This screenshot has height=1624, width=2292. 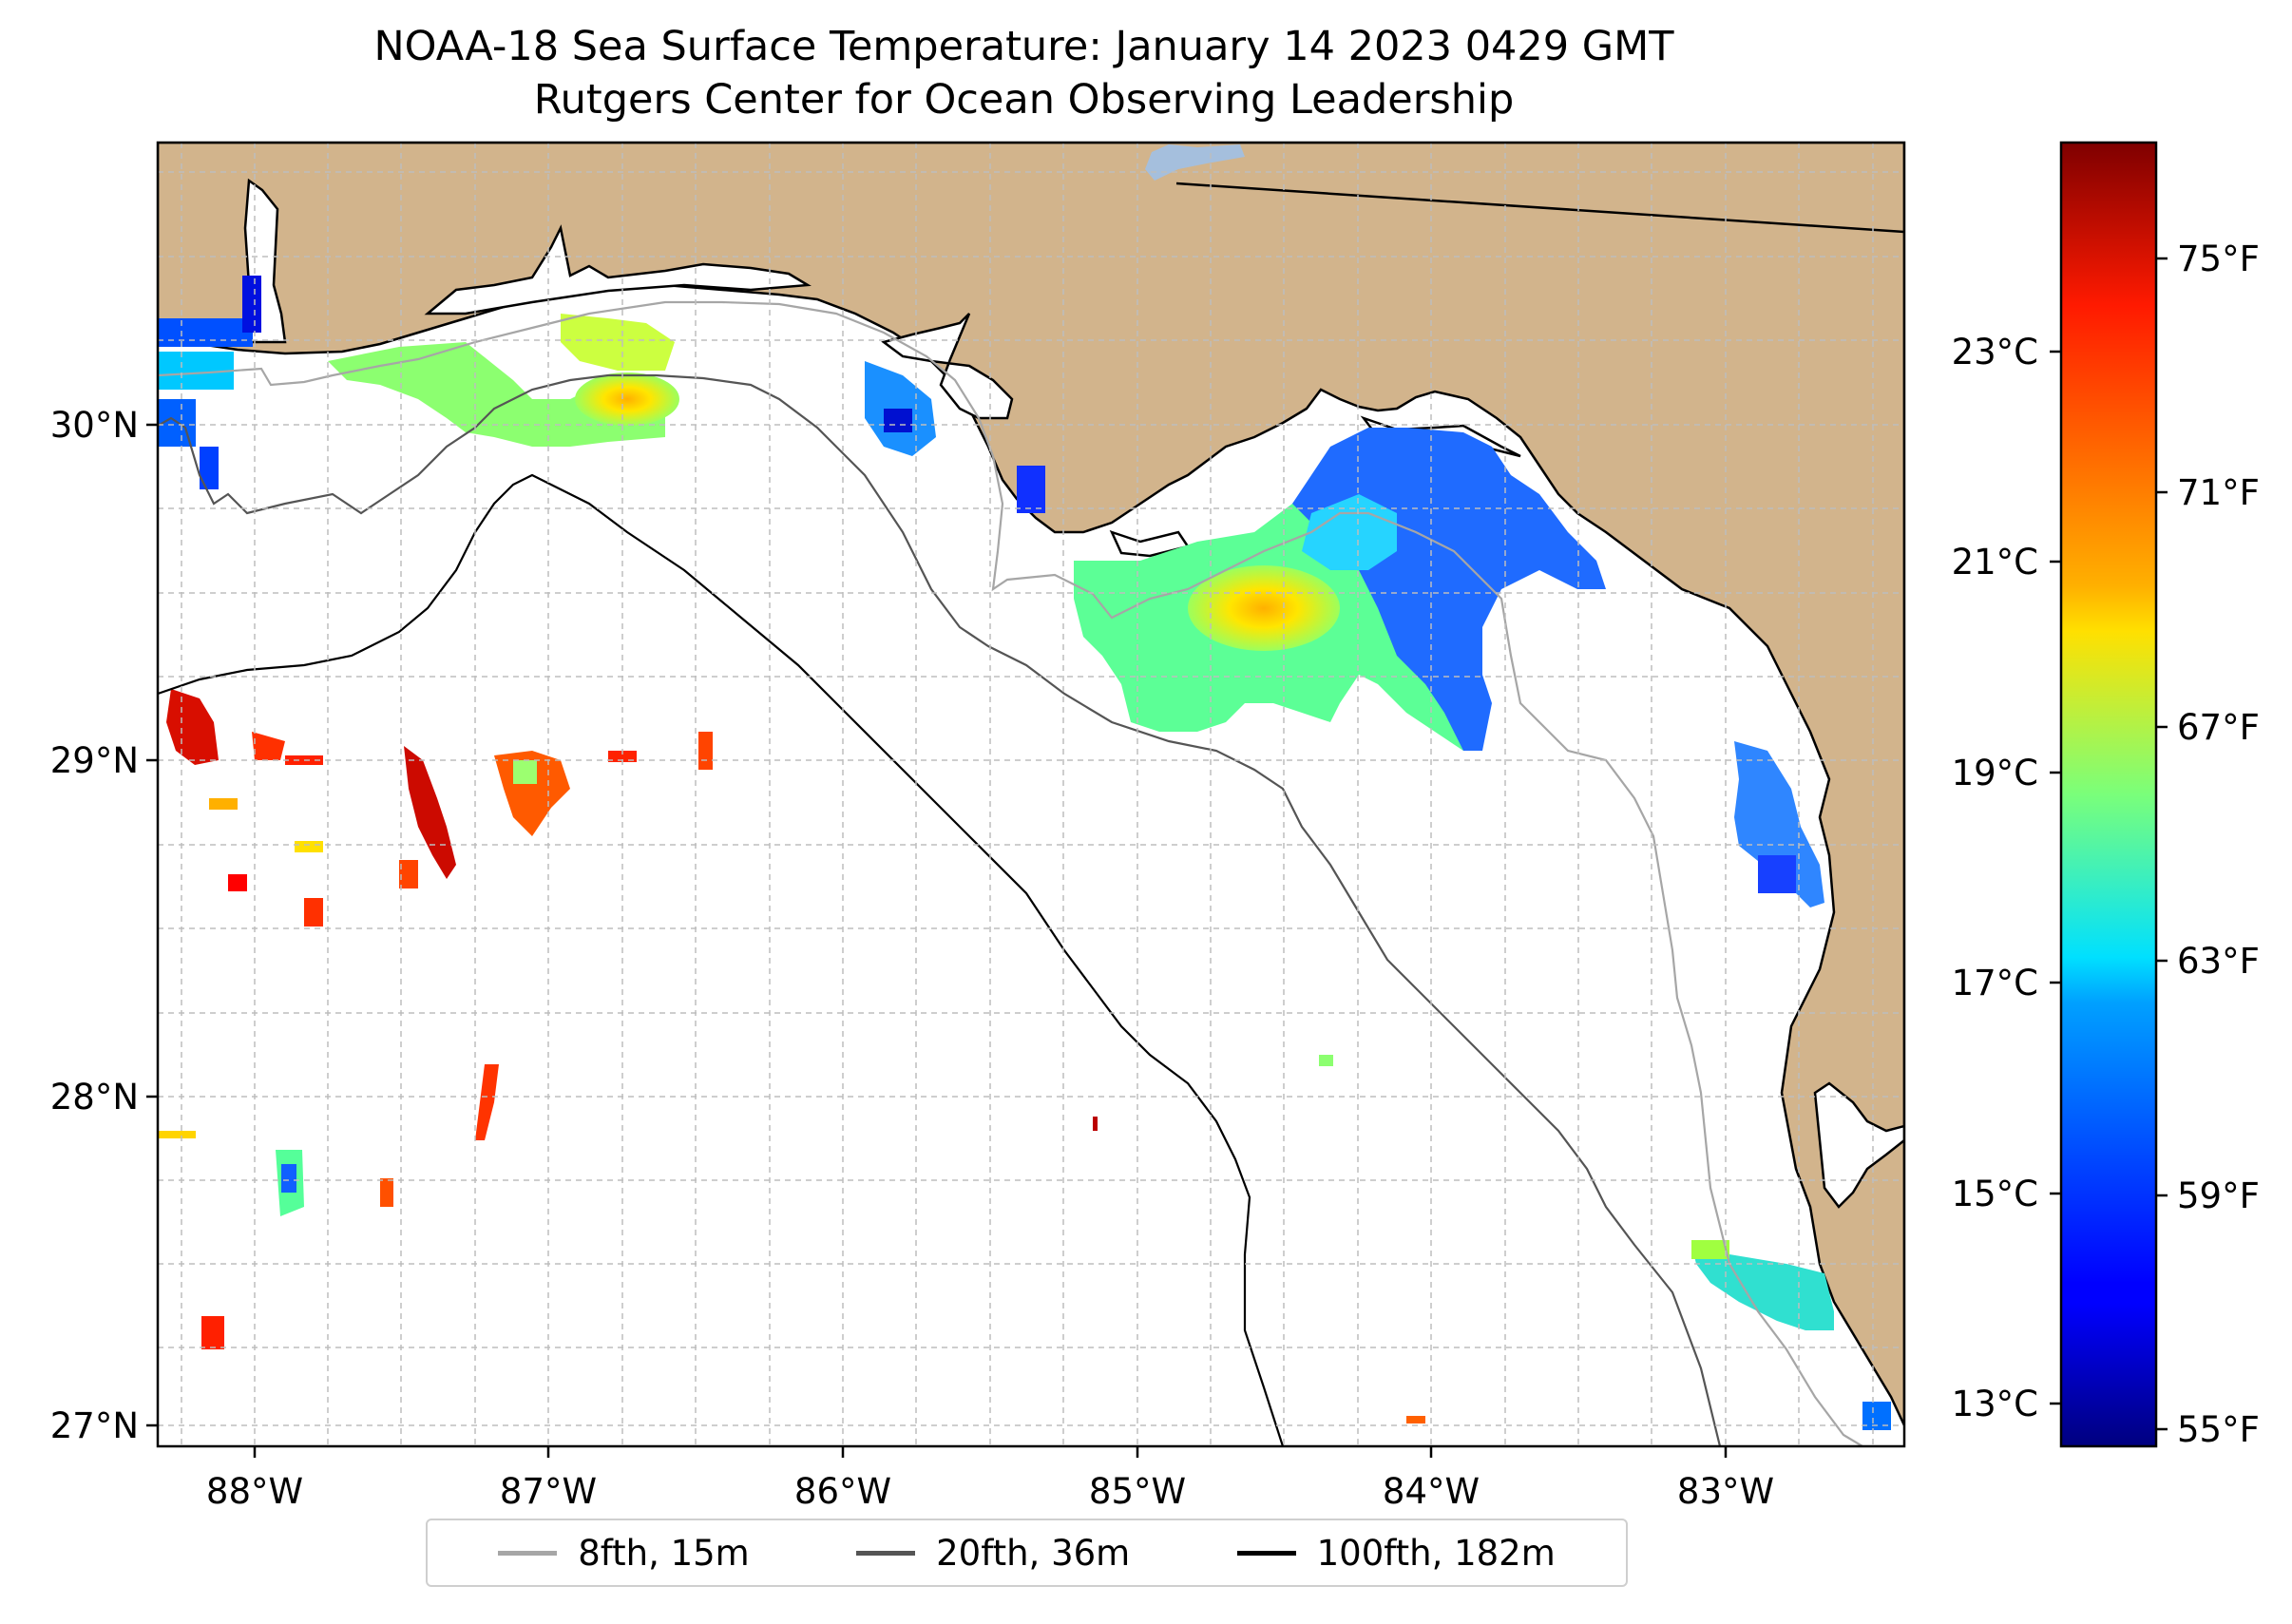 I want to click on colorbar, so click(x=2108, y=794).